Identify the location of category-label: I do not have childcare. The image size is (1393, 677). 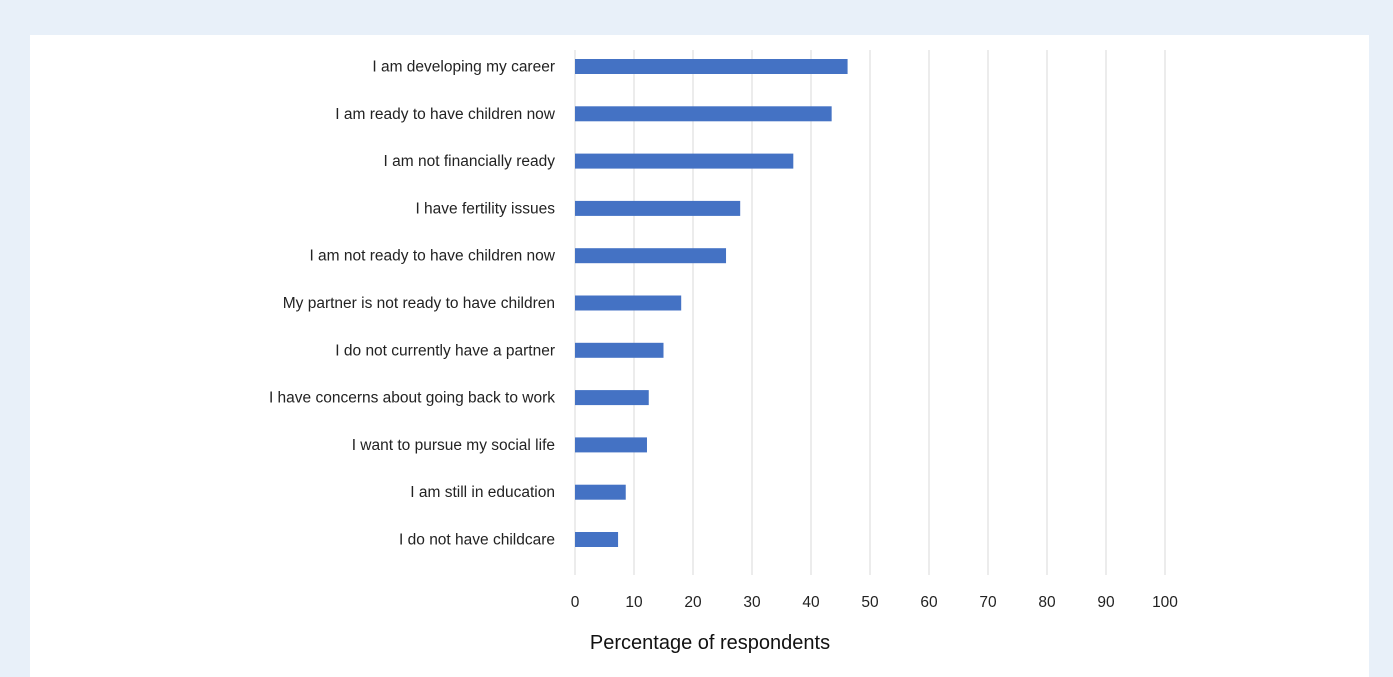
(477, 540).